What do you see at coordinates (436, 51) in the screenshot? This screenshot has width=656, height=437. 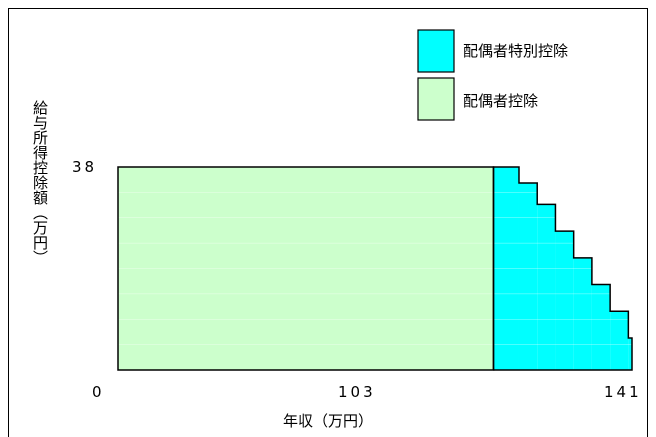 I see `legend-swatch-special` at bounding box center [436, 51].